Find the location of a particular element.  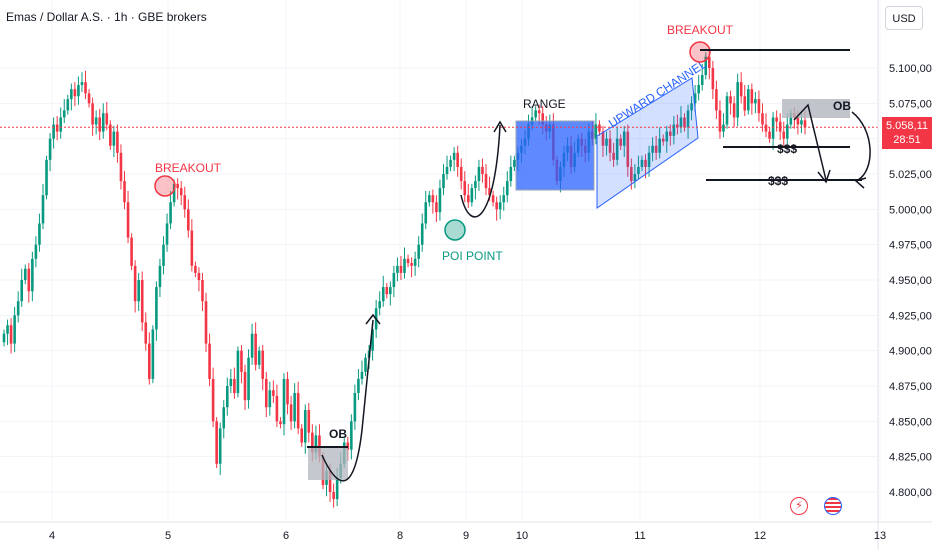

price-tick-label: 5.025,00 is located at coordinates (910, 175).